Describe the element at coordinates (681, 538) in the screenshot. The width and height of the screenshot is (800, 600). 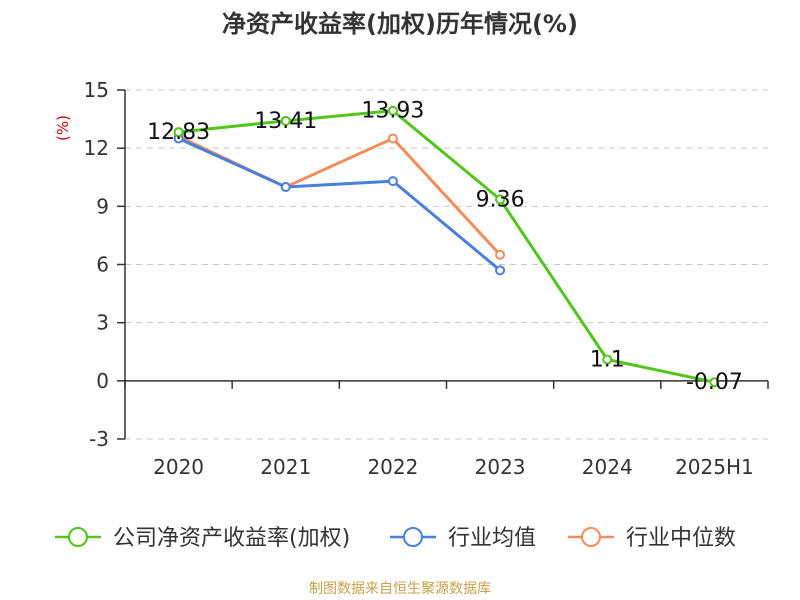
I see `legend-label: 行业中位数` at that location.